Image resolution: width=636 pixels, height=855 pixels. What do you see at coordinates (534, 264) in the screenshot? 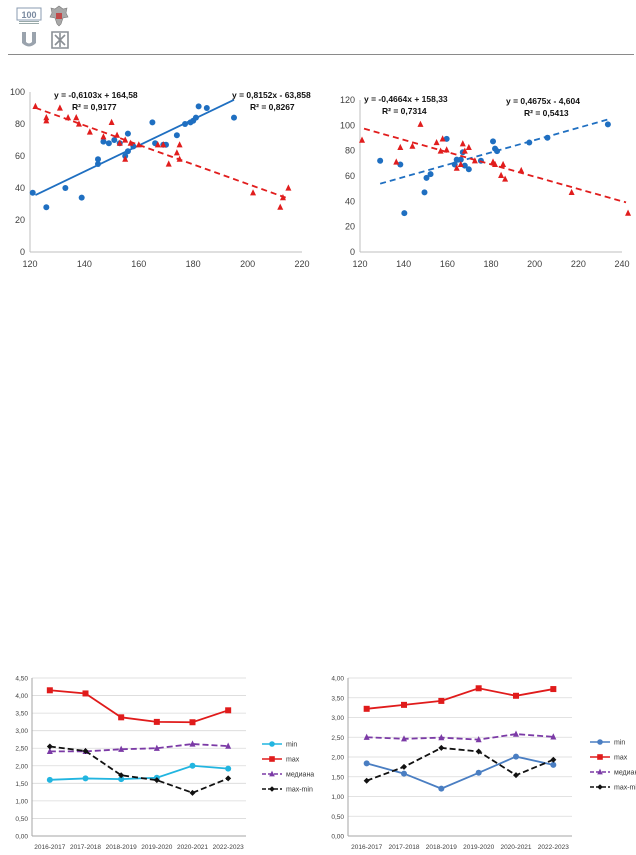
I see `x-tick-label: 200` at bounding box center [534, 264].